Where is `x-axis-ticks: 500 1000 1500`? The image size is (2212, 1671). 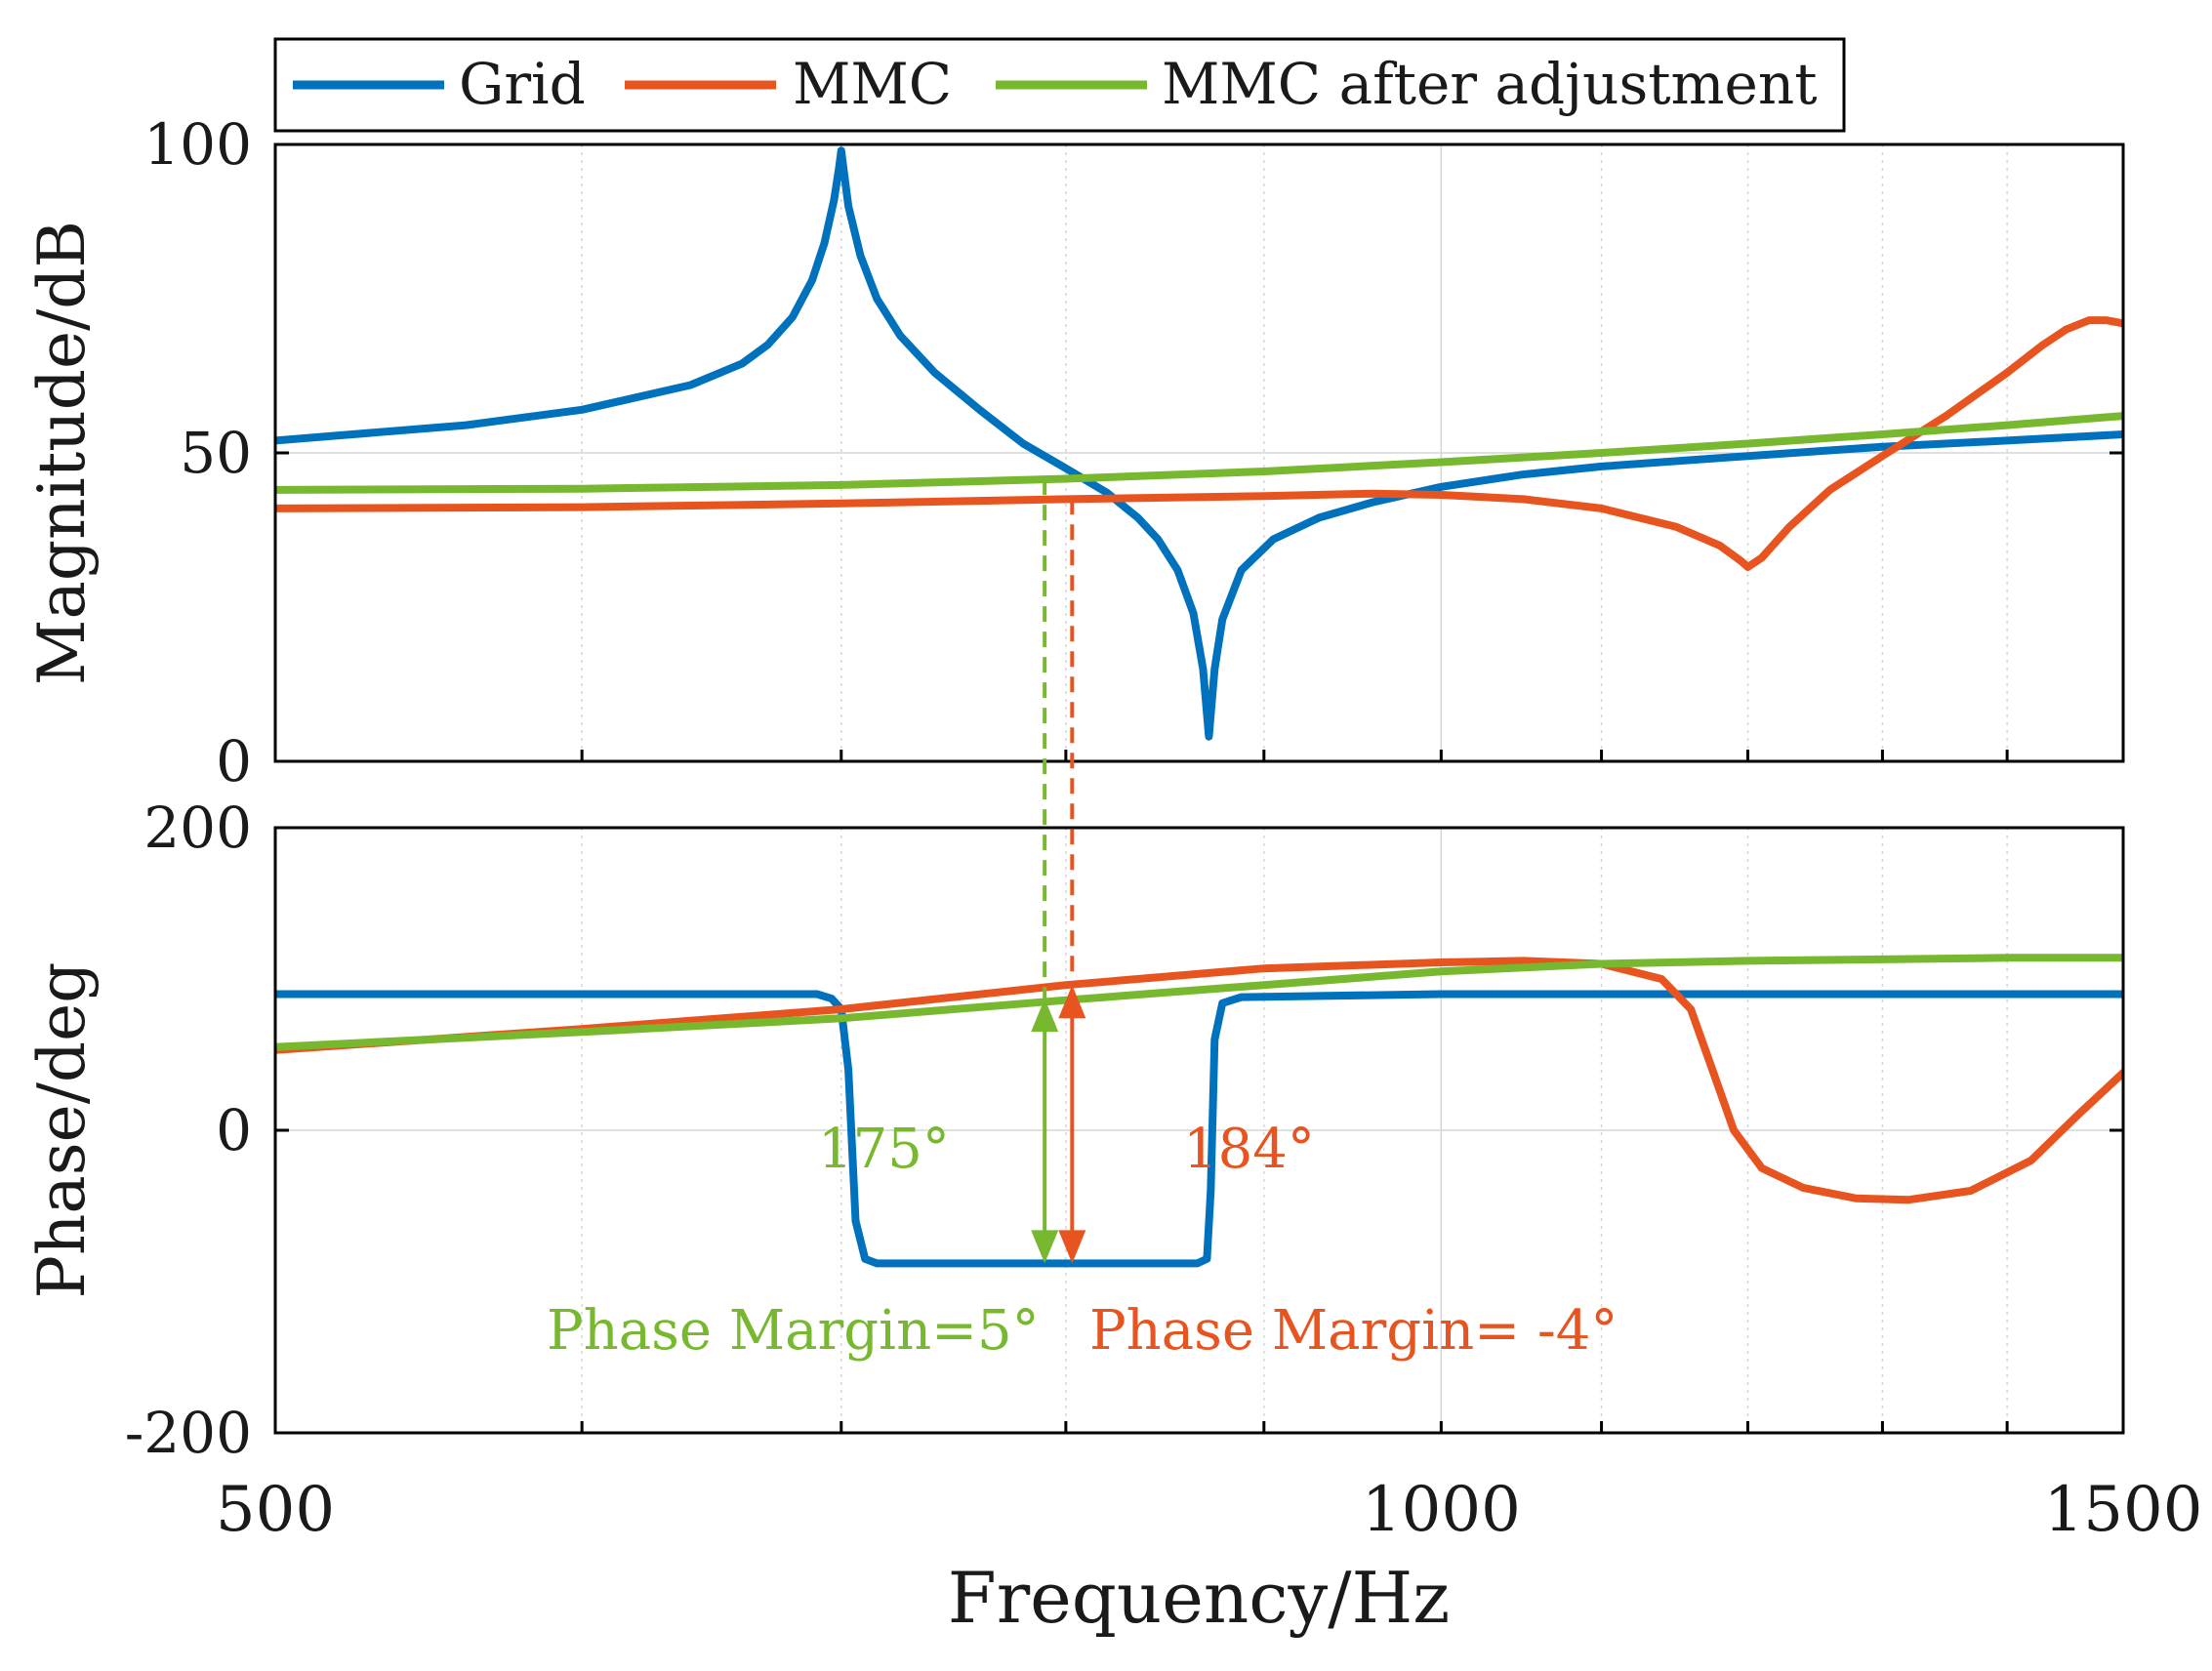
x-axis-ticks: 500 1000 1500 is located at coordinates (1209, 1510).